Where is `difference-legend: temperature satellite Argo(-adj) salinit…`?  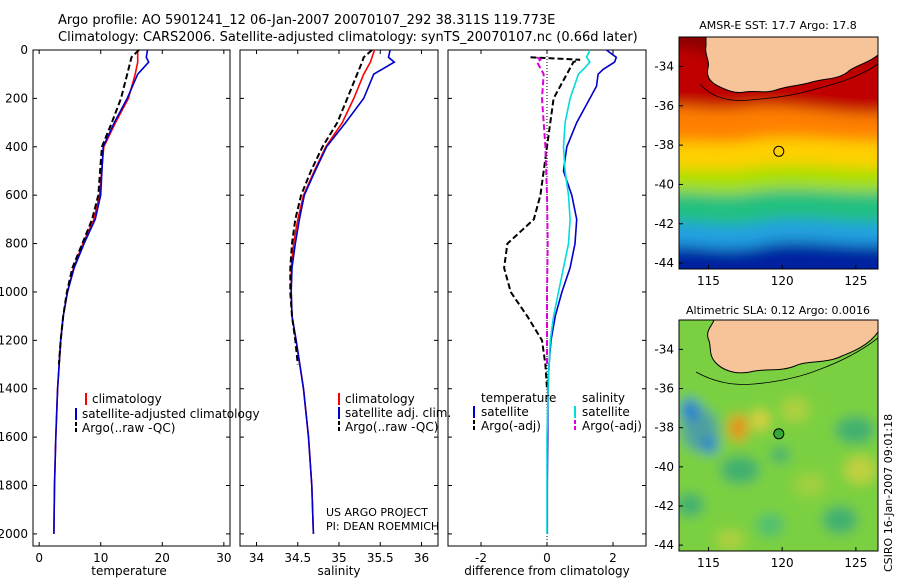 difference-legend: temperature satellite Argo(-adj) salinit… is located at coordinates (557, 412).